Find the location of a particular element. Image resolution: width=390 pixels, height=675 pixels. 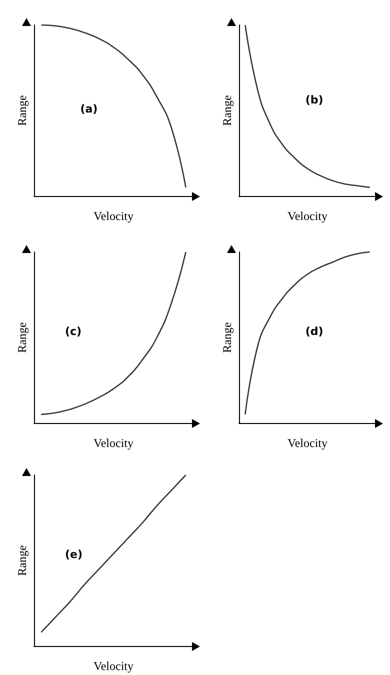

annotation: (d) is located at coordinates (314, 331).